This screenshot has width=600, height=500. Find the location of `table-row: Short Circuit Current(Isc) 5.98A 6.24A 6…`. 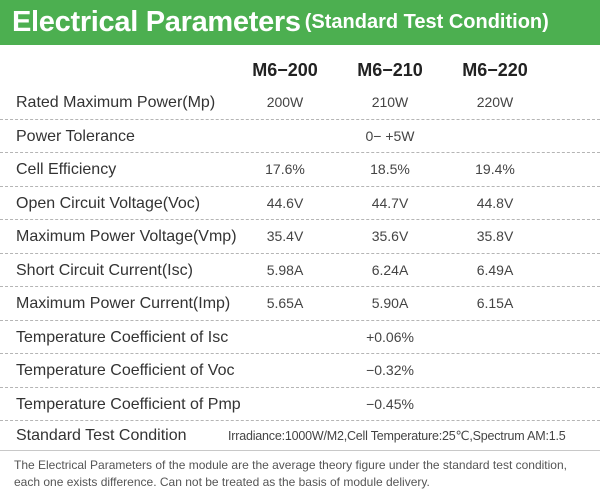

table-row: Short Circuit Current(Isc) 5.98A 6.24A 6… is located at coordinates (300, 270).